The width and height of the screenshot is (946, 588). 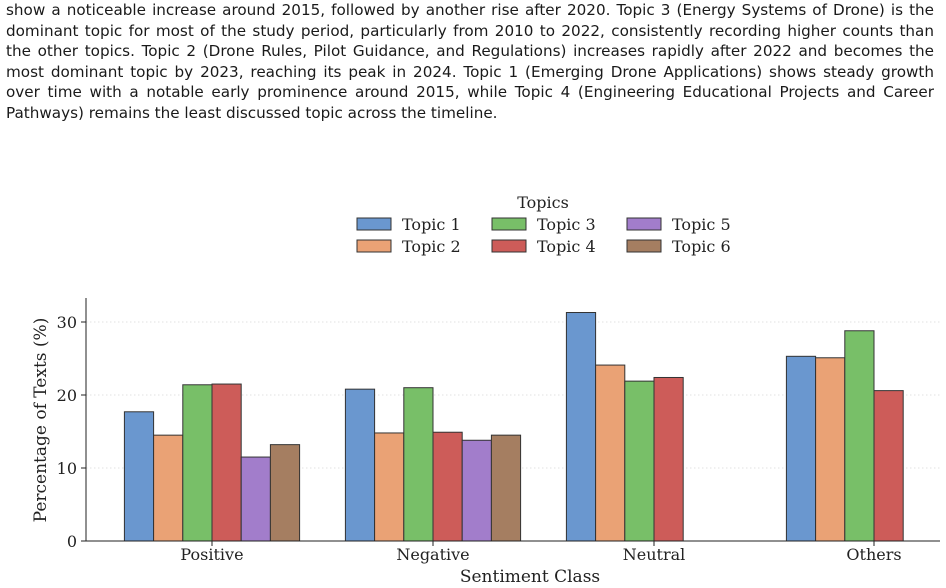 What do you see at coordinates (72, 541) in the screenshot?
I see `y-tick-label: 0` at bounding box center [72, 541].